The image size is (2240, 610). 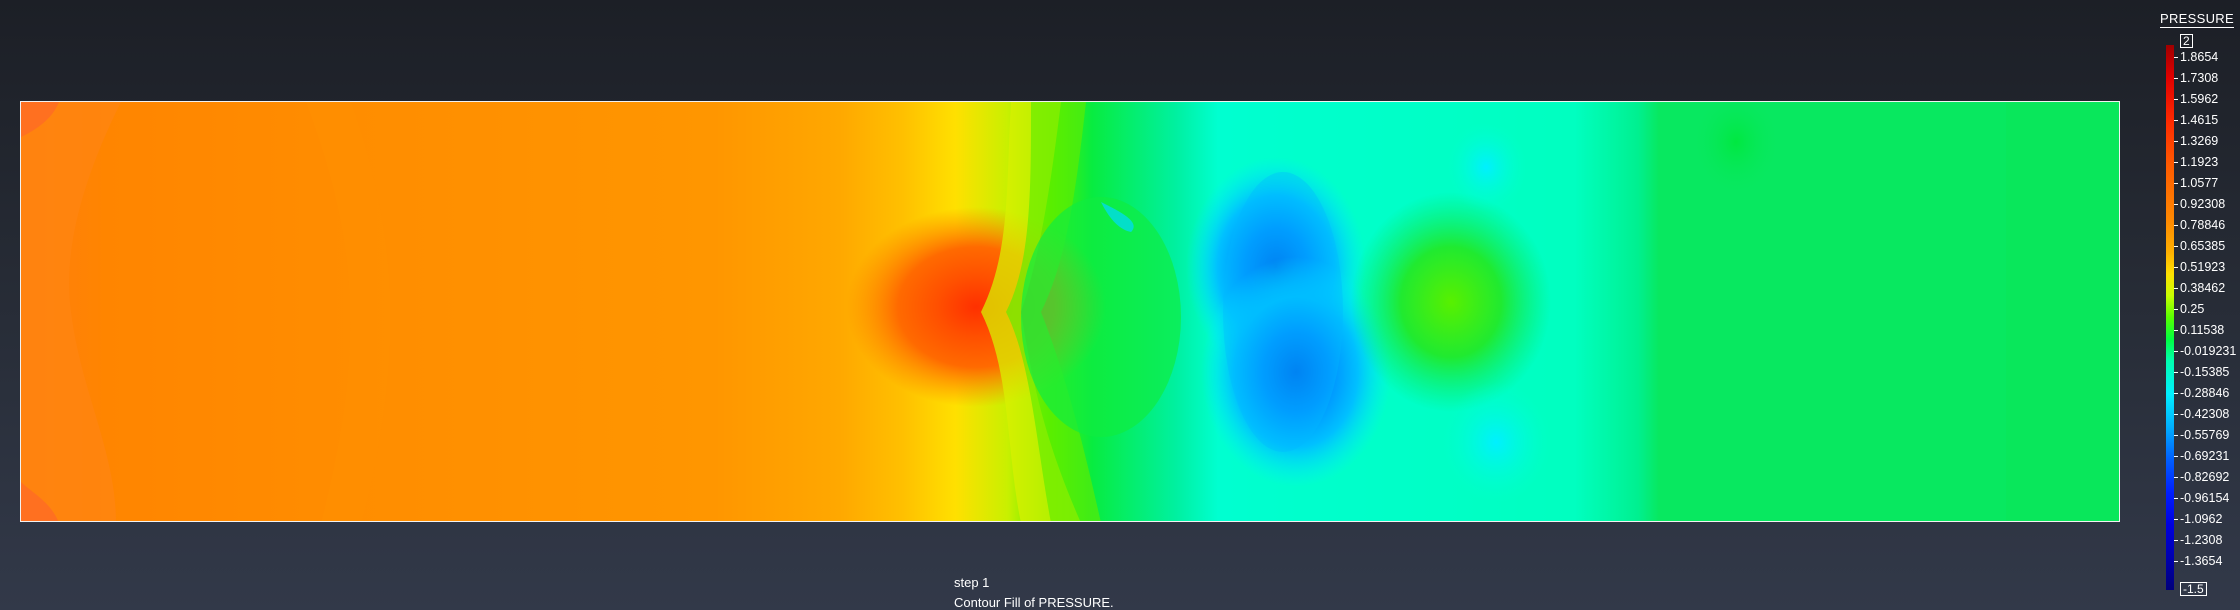 What do you see at coordinates (2199, 330) in the screenshot?
I see `scale-label: 0.11538` at bounding box center [2199, 330].